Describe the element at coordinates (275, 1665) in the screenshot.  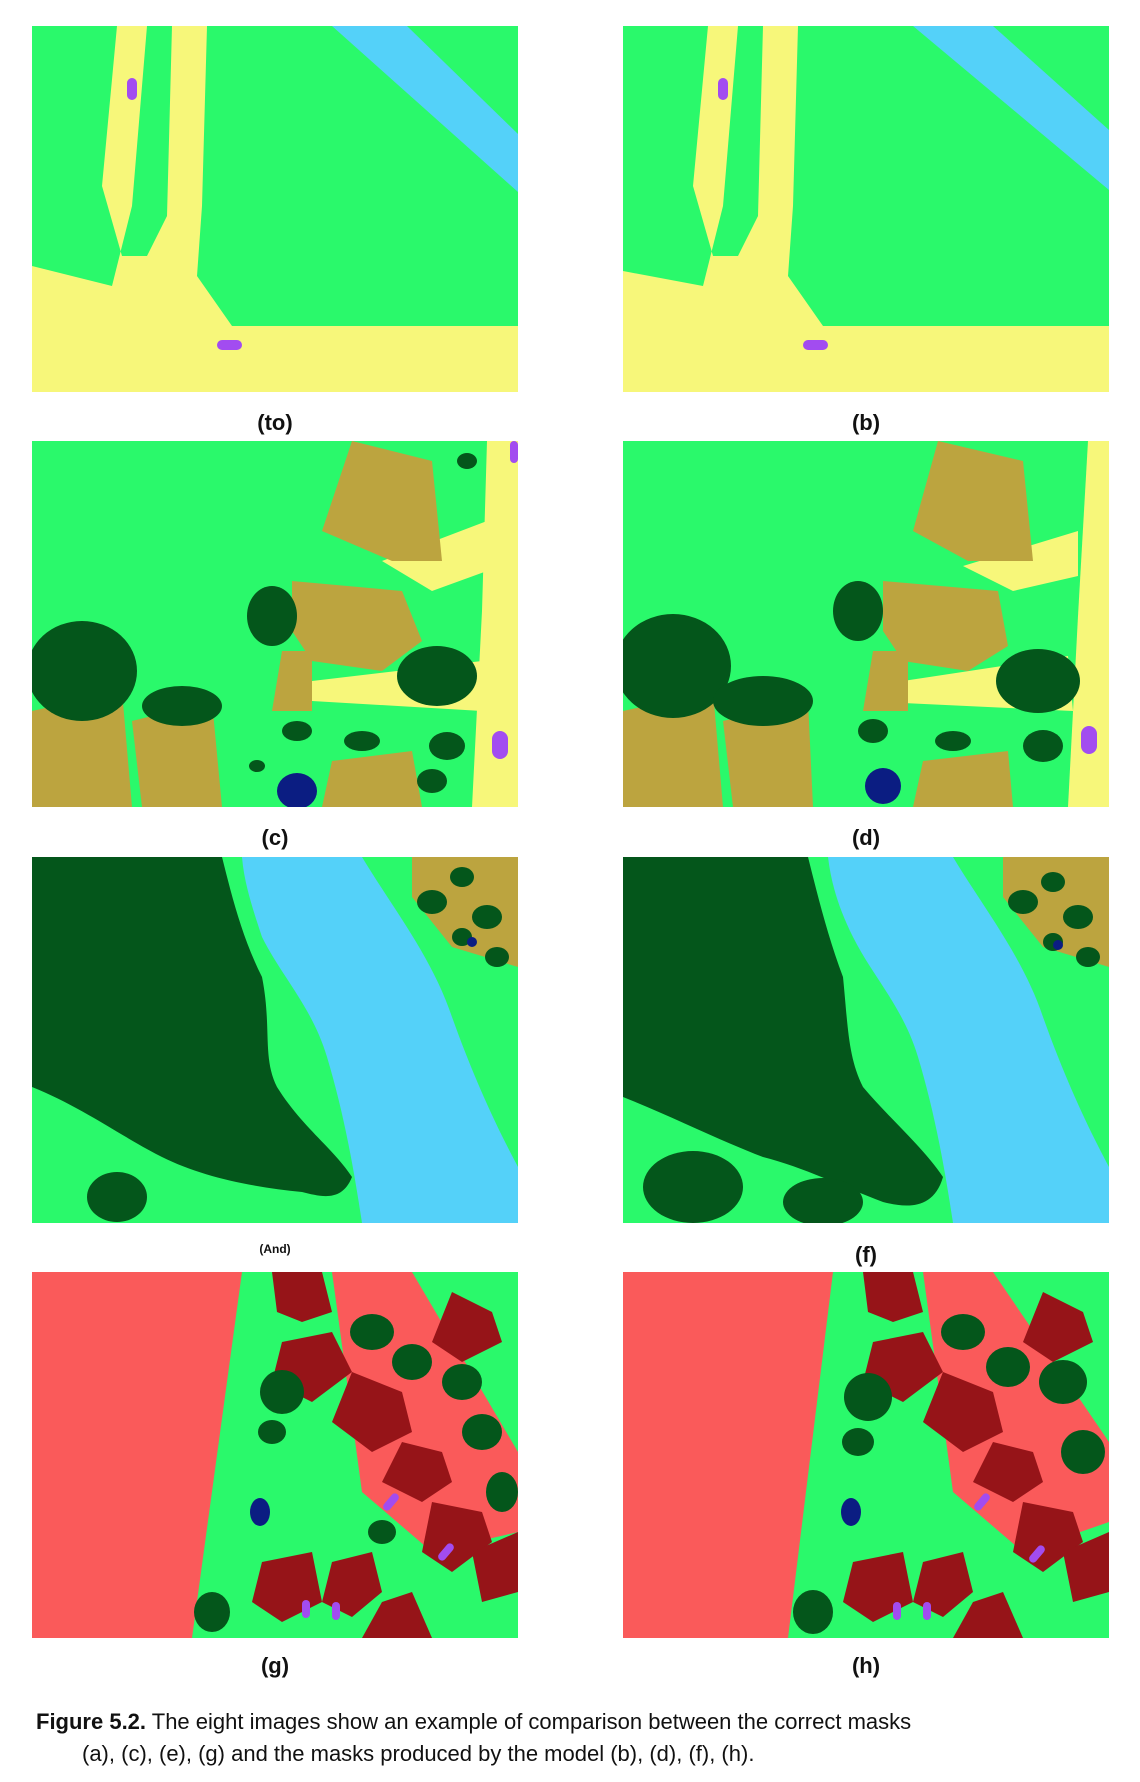
I see `panel-g-label: (g)` at that location.